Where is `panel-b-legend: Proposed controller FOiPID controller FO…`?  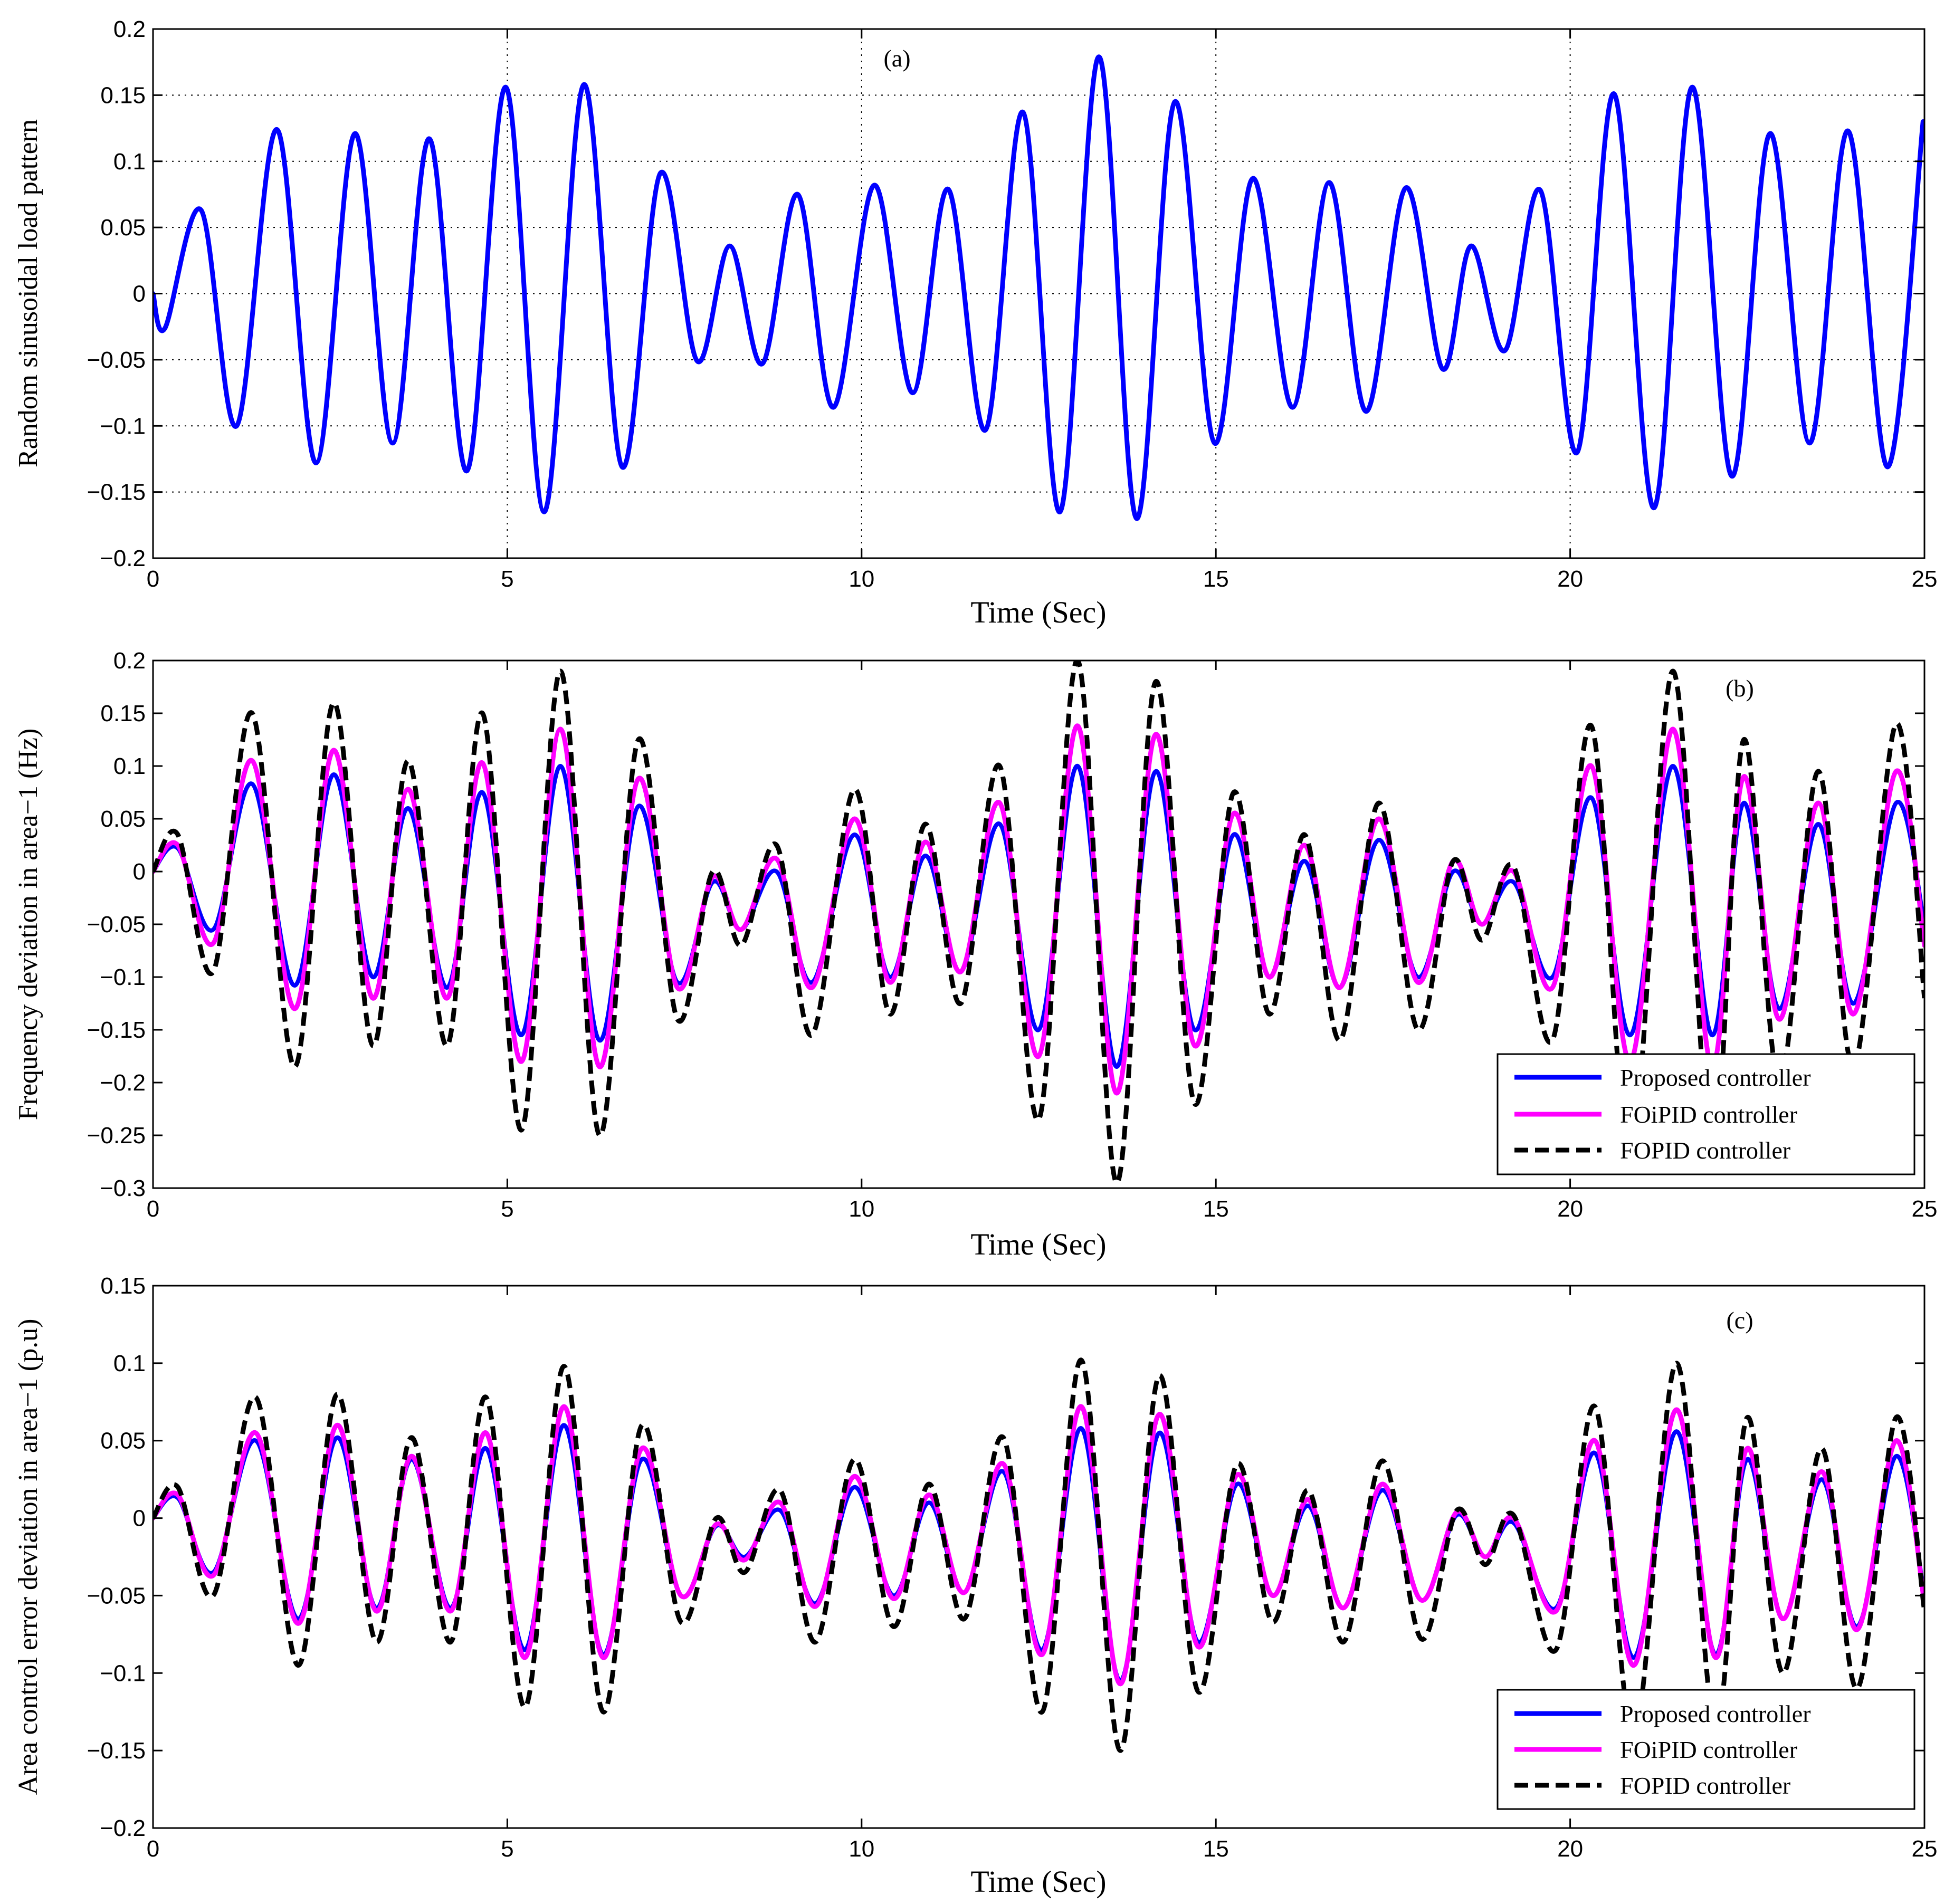 panel-b-legend: Proposed controller FOiPID controller FO… is located at coordinates (1706, 1114).